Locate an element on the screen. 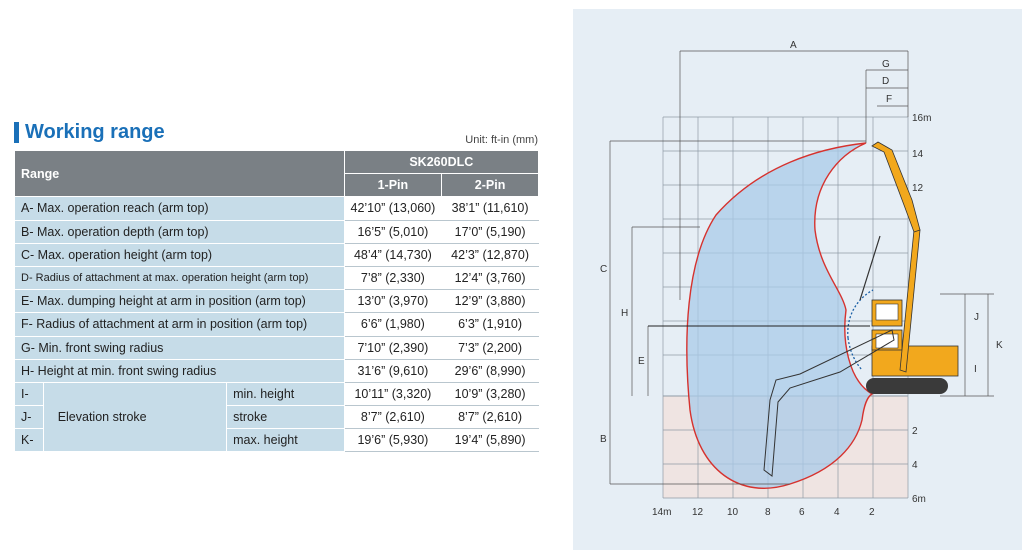 Image resolution: width=1029 pixels, height=559 pixels. tick-right-6m: 6m is located at coordinates (919, 499).